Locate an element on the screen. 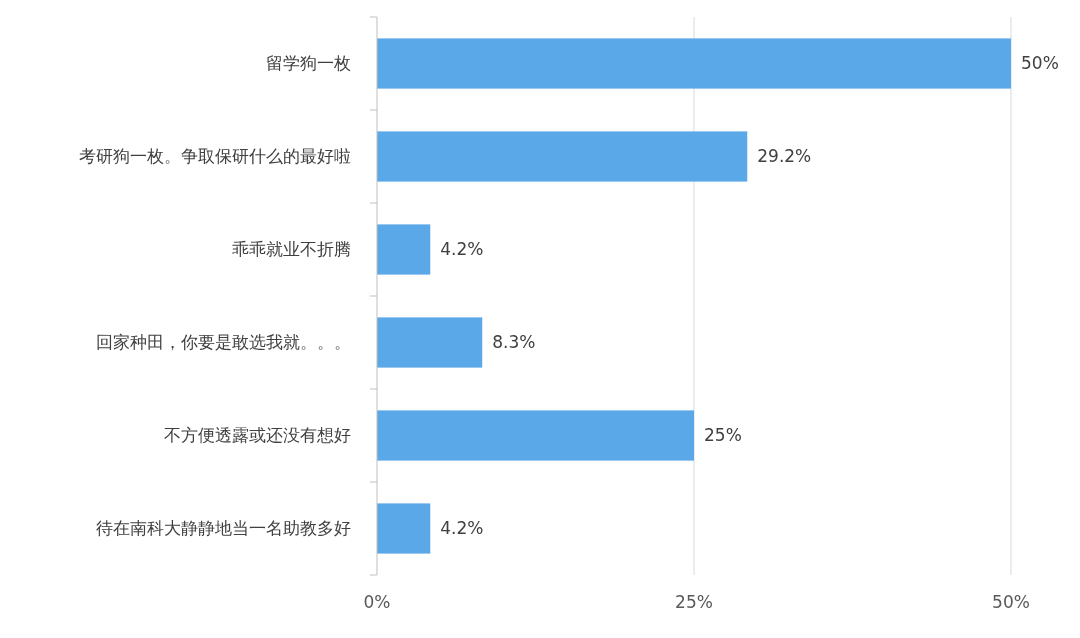 Image resolution: width=1080 pixels, height=638 pixels. y-tick-label: 不方便透露或还没有想好 is located at coordinates (257, 435).